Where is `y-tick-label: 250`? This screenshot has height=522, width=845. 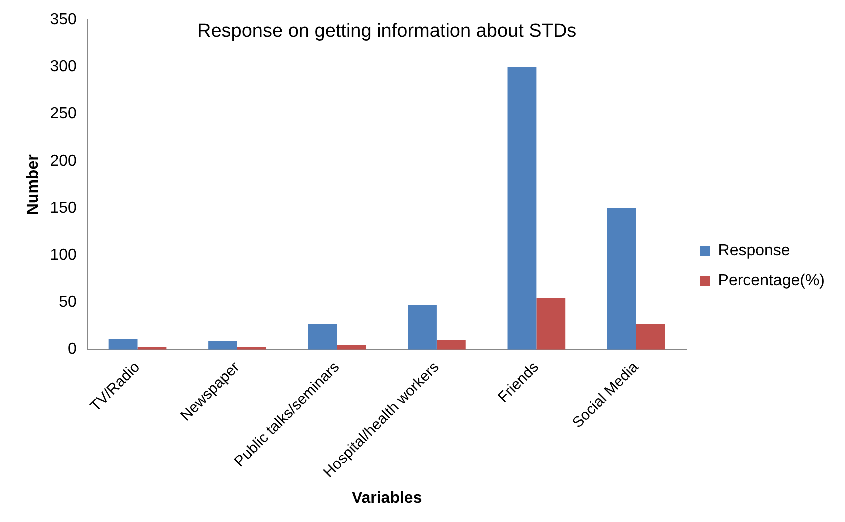
y-tick-label: 250 is located at coordinates (63, 114).